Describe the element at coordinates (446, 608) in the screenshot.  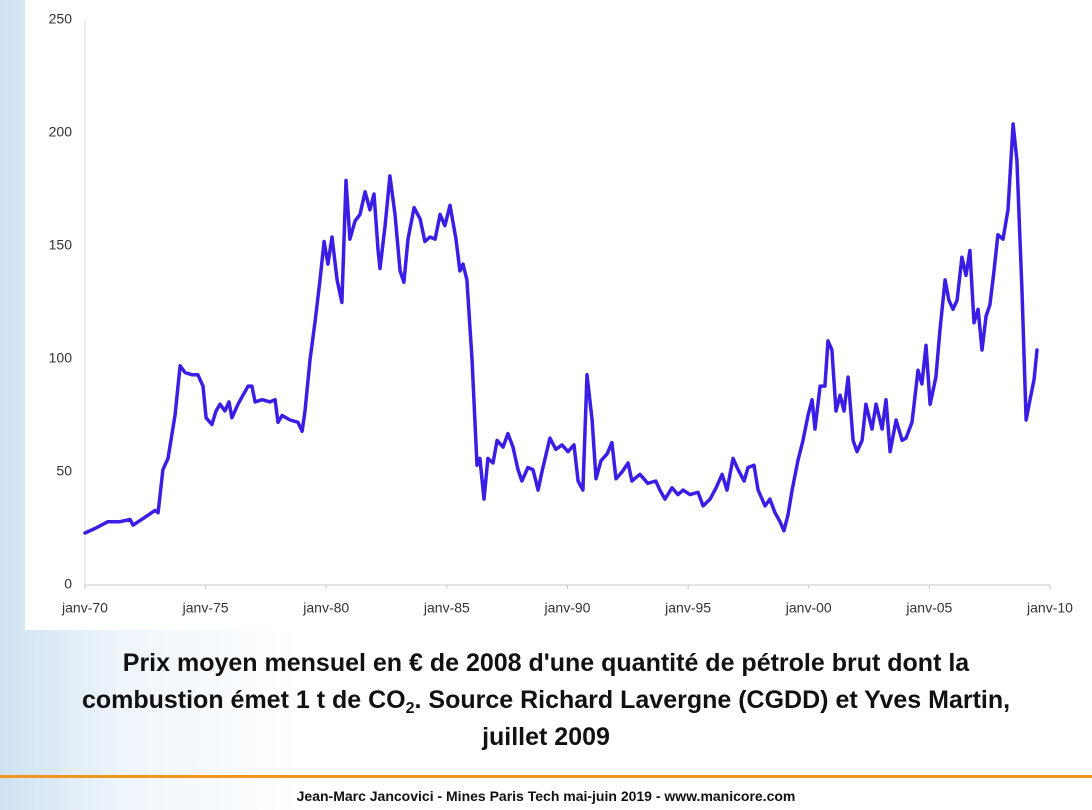
I see `x-tick-label: janv-85` at that location.